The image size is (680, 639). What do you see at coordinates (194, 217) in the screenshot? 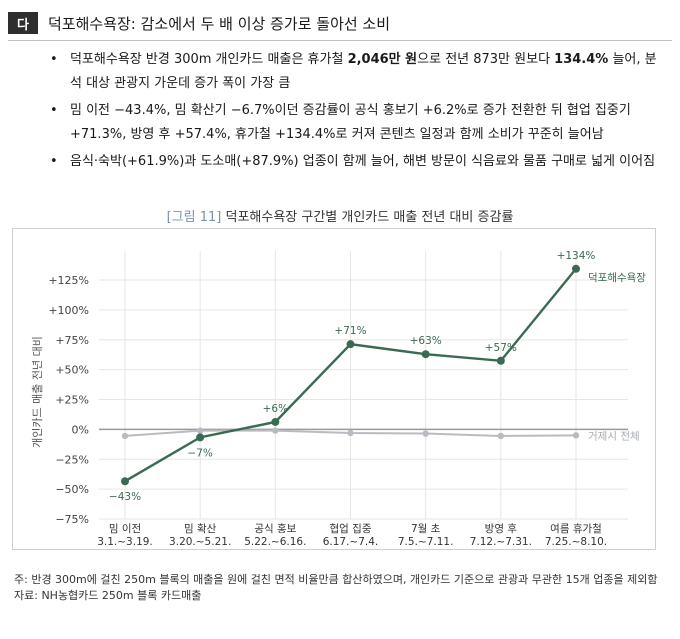
I see `figure-number: [그림 11]` at bounding box center [194, 217].